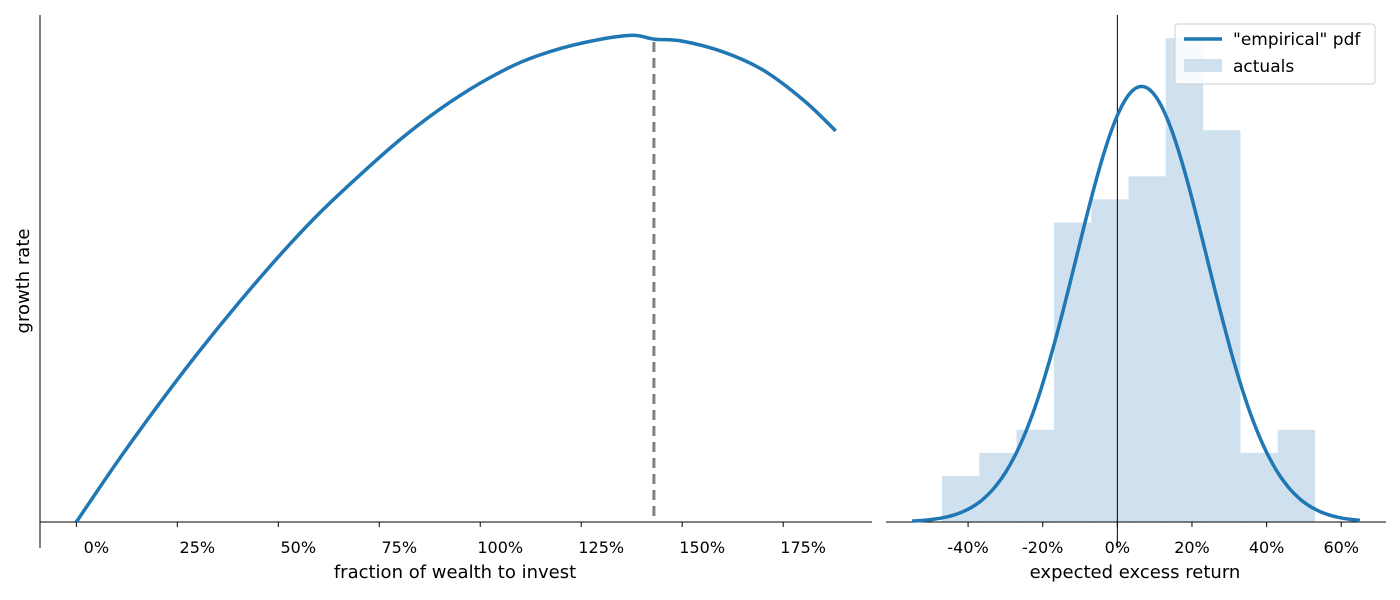 The height and width of the screenshot is (600, 1400). What do you see at coordinates (299, 547) in the screenshot?
I see `left-x-tick-label: 50%` at bounding box center [299, 547].